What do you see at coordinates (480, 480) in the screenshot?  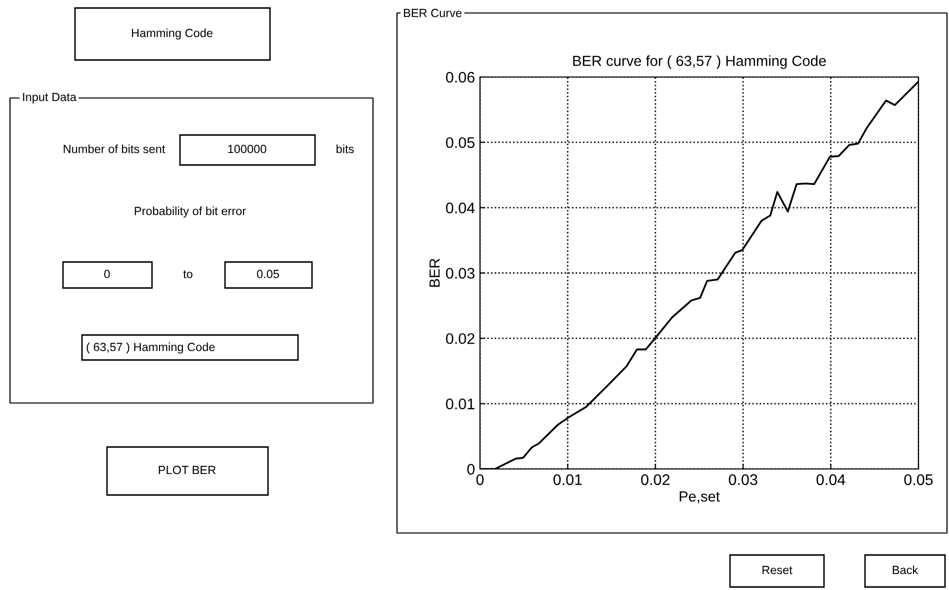 I see `x-tick-label: 0` at bounding box center [480, 480].